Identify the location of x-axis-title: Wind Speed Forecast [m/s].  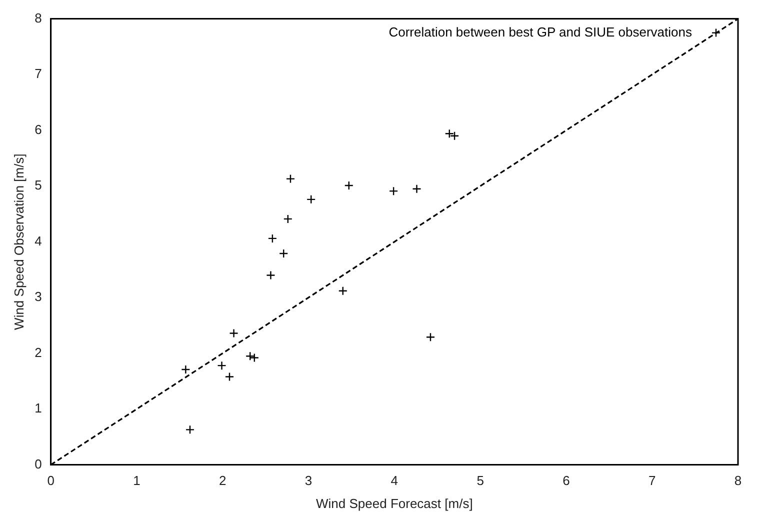
(394, 503).